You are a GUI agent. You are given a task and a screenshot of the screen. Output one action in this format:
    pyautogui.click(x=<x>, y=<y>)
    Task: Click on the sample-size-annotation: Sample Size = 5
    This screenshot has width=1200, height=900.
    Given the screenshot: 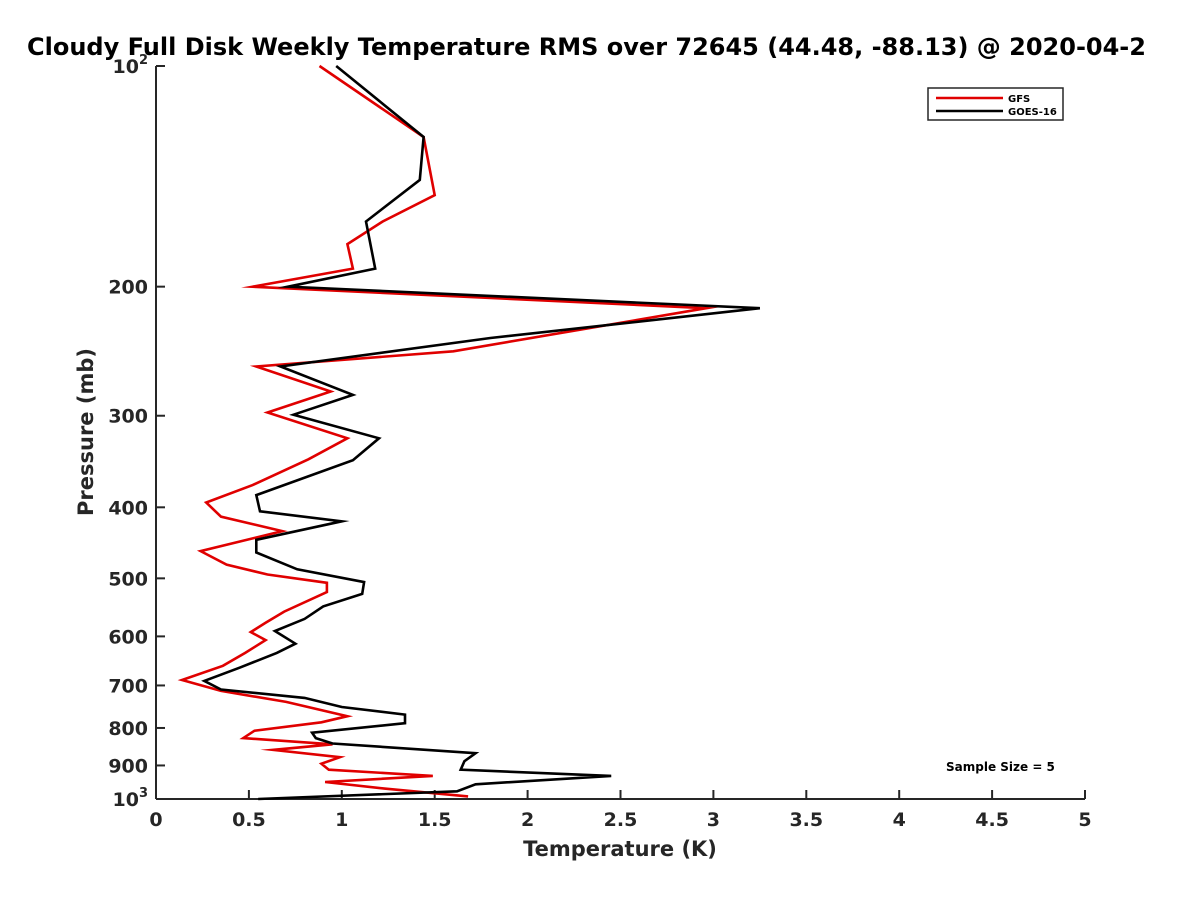 What is the action you would take?
    pyautogui.click(x=1000, y=767)
    